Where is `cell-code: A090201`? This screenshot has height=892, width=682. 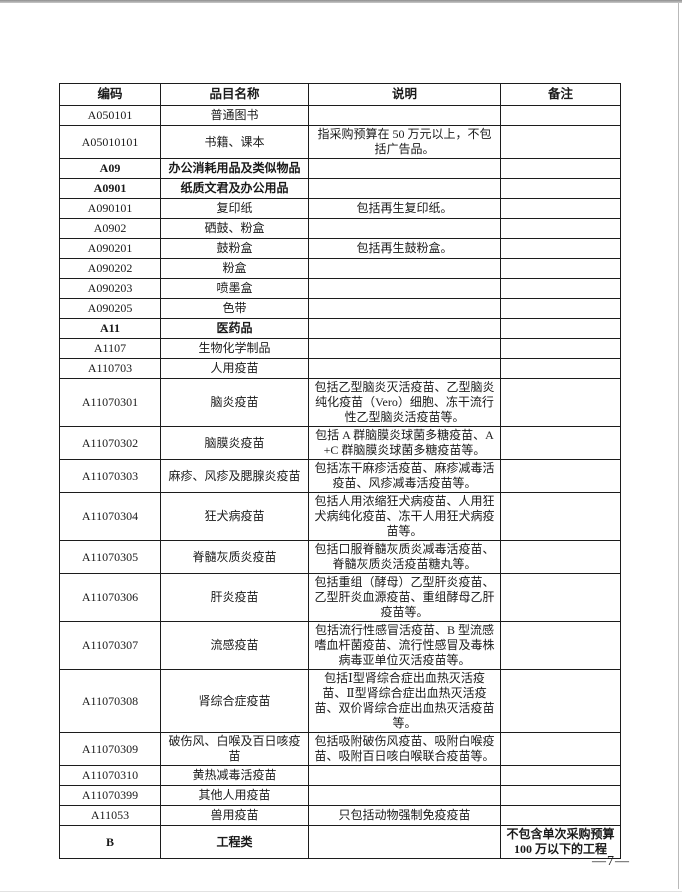
cell-code: A090201 is located at coordinates (110, 248).